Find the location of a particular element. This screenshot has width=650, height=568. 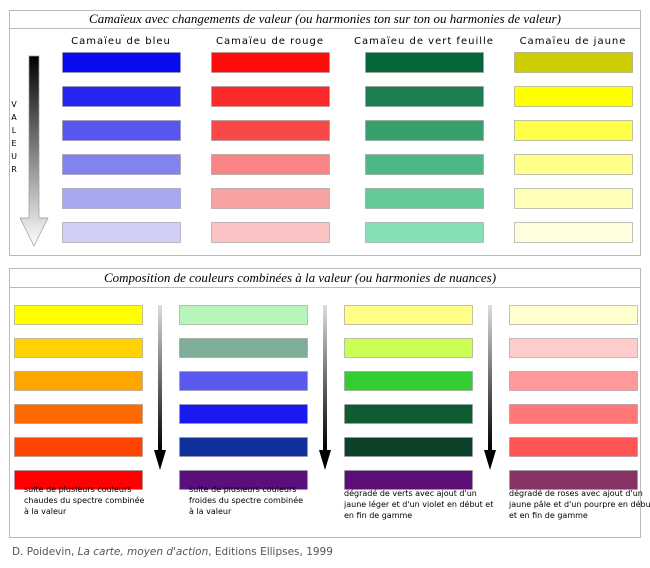

footer-work: La carte, moyen d'action is located at coordinates (143, 552).